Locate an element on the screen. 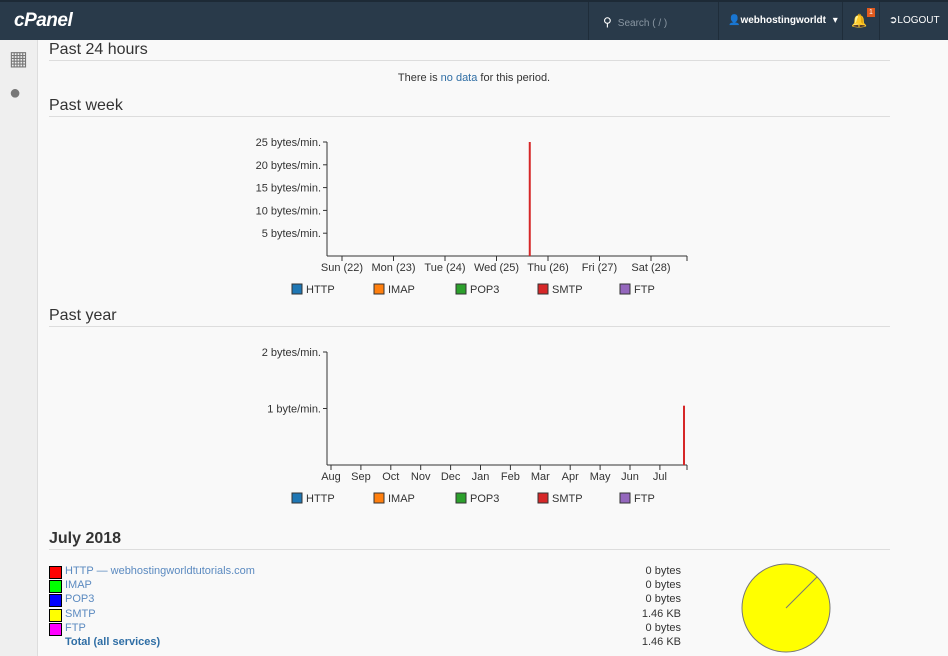  service-link: FTP is located at coordinates (75, 627).